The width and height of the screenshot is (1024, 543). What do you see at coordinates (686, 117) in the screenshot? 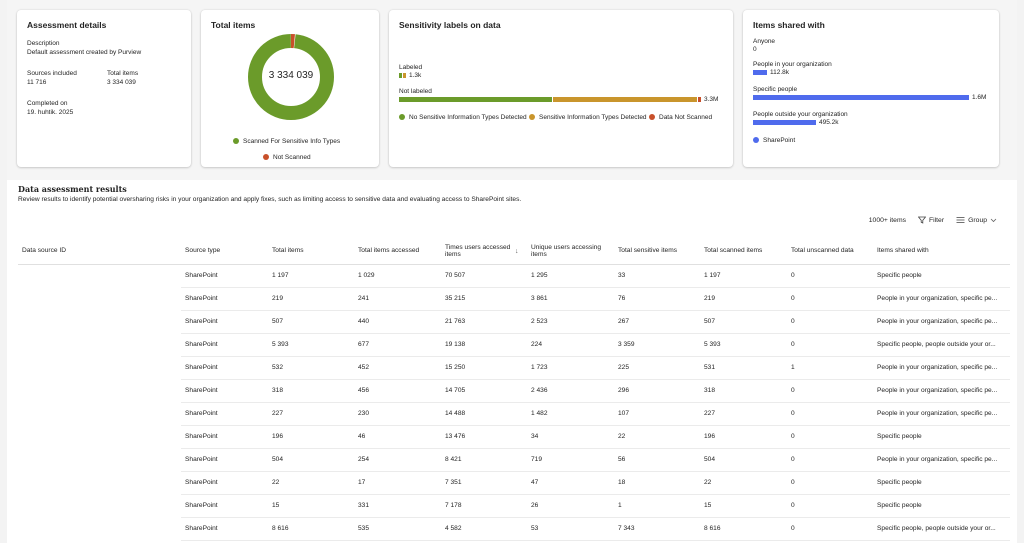
I see `legend-not-scanned-data-label: Data Not Scanned` at bounding box center [686, 117].